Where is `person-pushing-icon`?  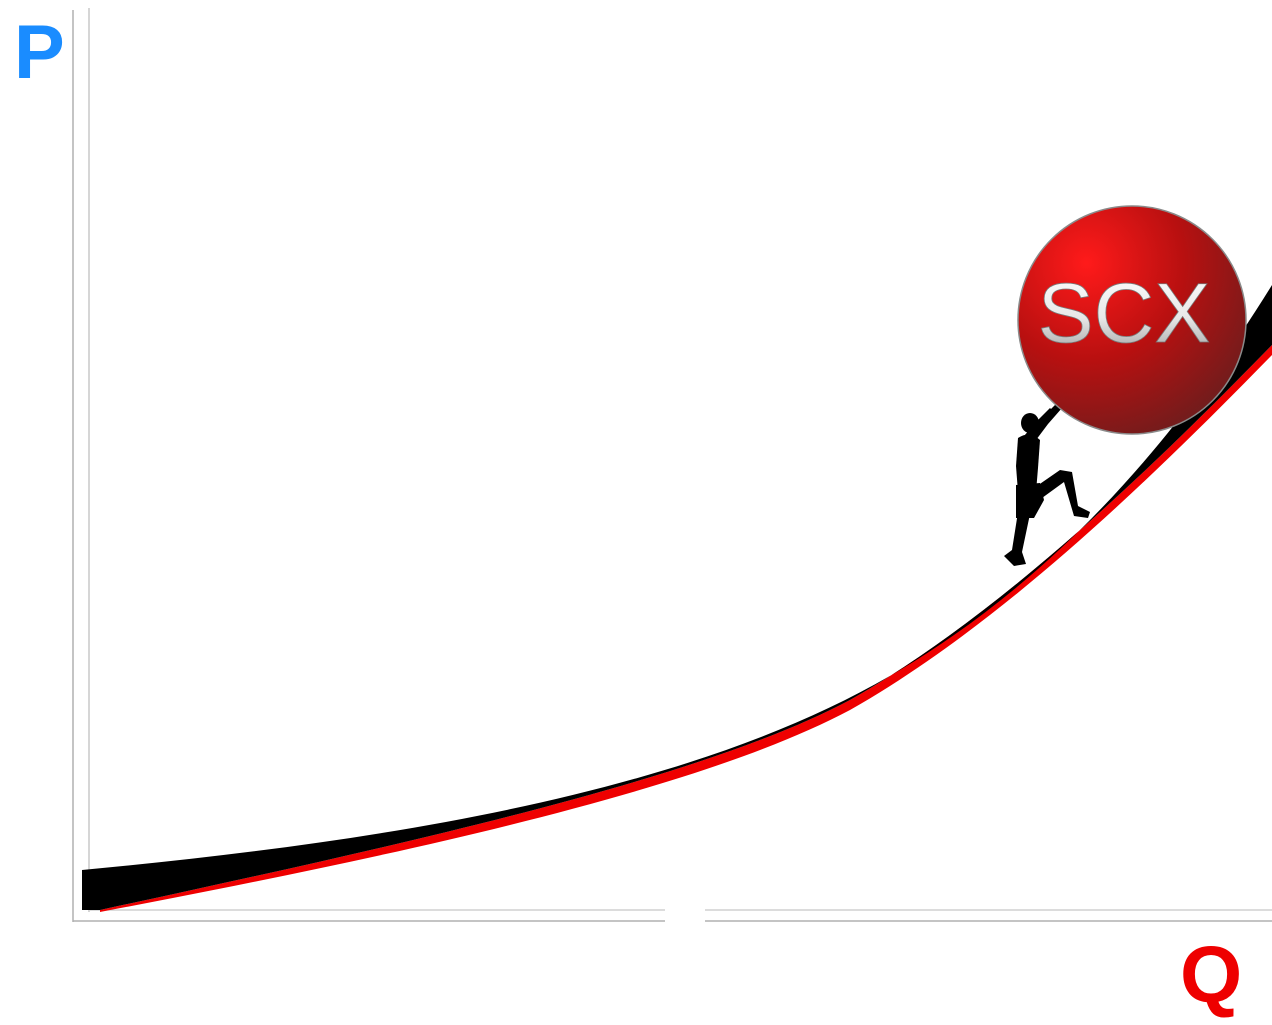
person-pushing-icon is located at coordinates (1047, 485).